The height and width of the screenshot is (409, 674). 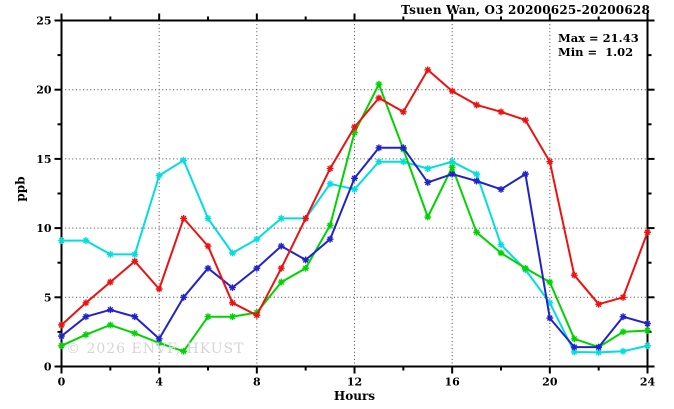 I want to click on svg-text: 16, so click(x=453, y=382).